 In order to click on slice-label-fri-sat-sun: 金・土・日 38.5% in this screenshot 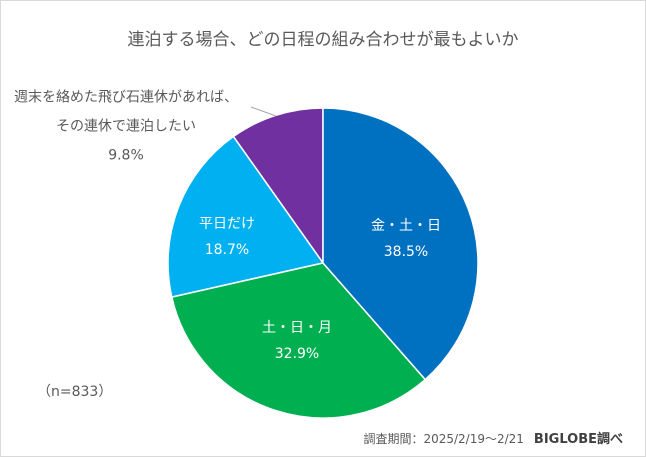, I will do `click(406, 239)`.